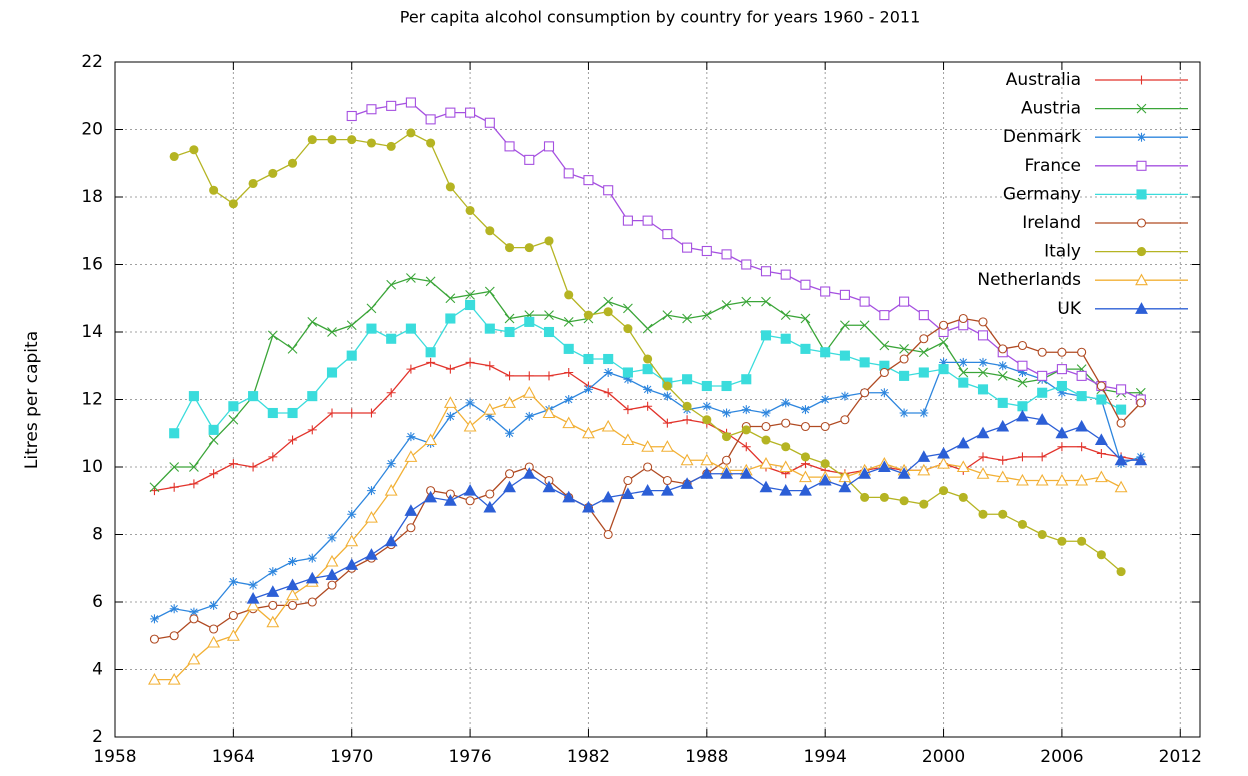 The height and width of the screenshot is (776, 1248). Describe the element at coordinates (1062, 252) in the screenshot. I see `legend-label: Italy` at that location.